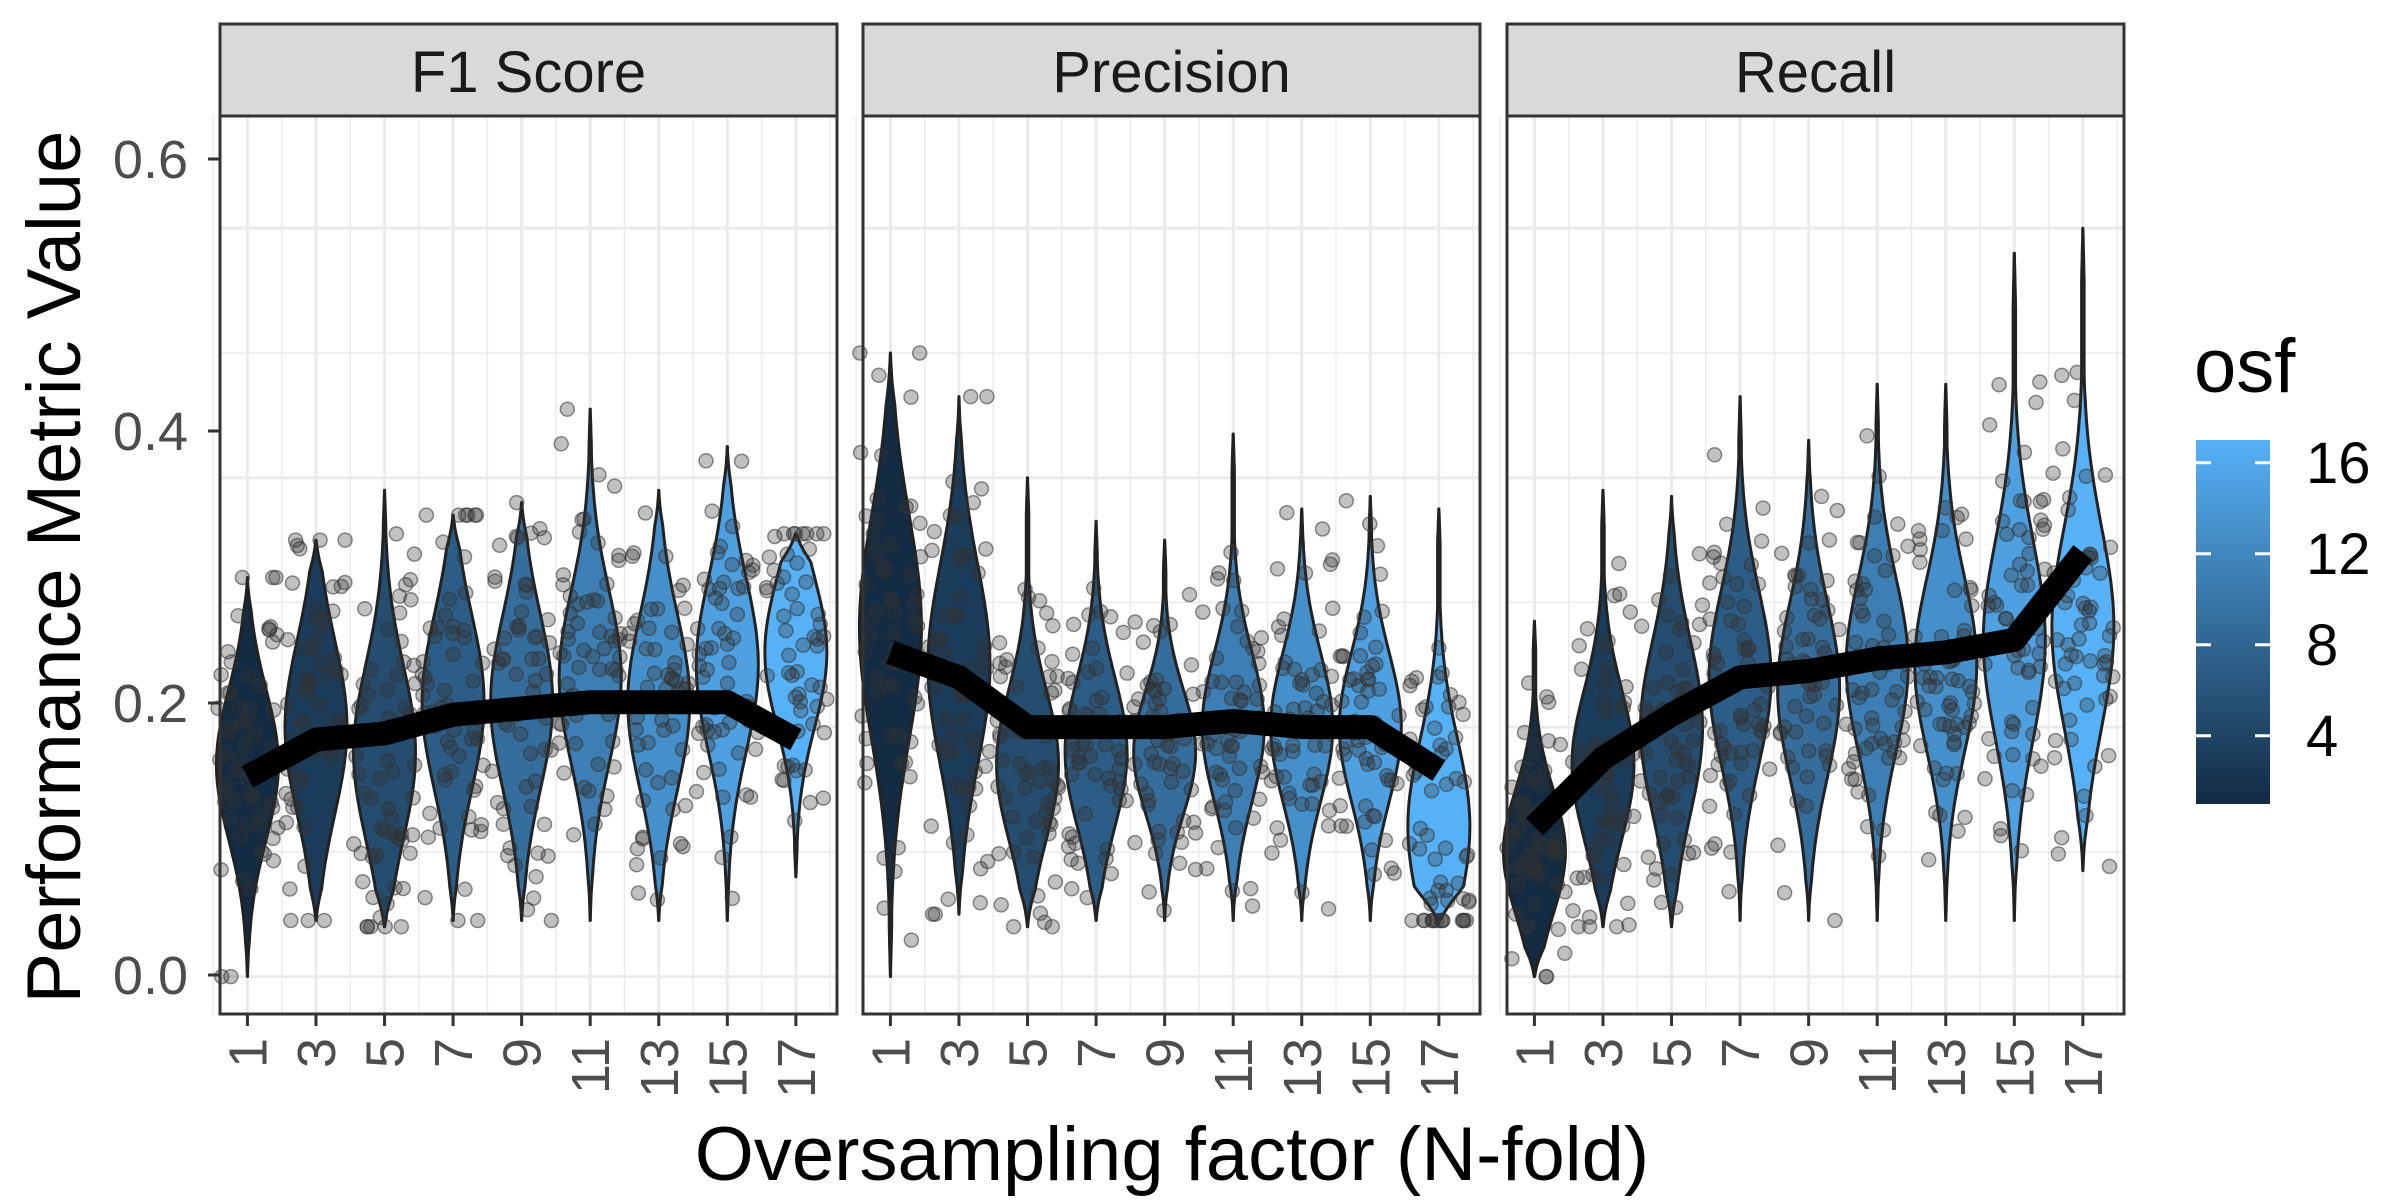 This screenshot has width=2400, height=1200. Describe the element at coordinates (2015, 1068) in the screenshot. I see `x-tick-label: 15` at that location.